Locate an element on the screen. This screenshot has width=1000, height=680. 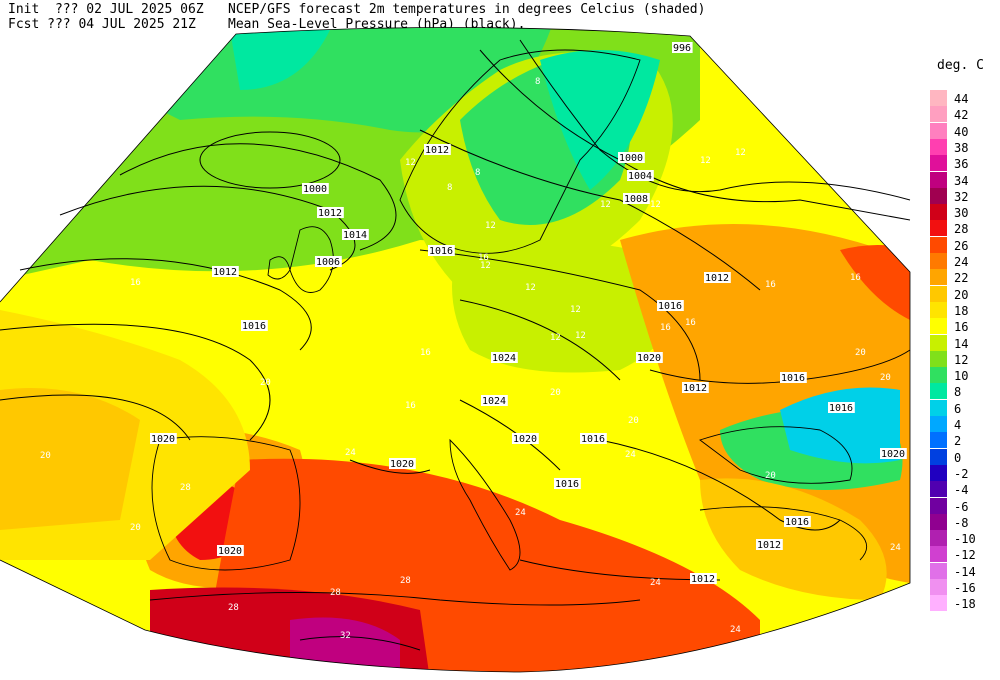
legend-entry: 16 is located at coordinates (959, 326).